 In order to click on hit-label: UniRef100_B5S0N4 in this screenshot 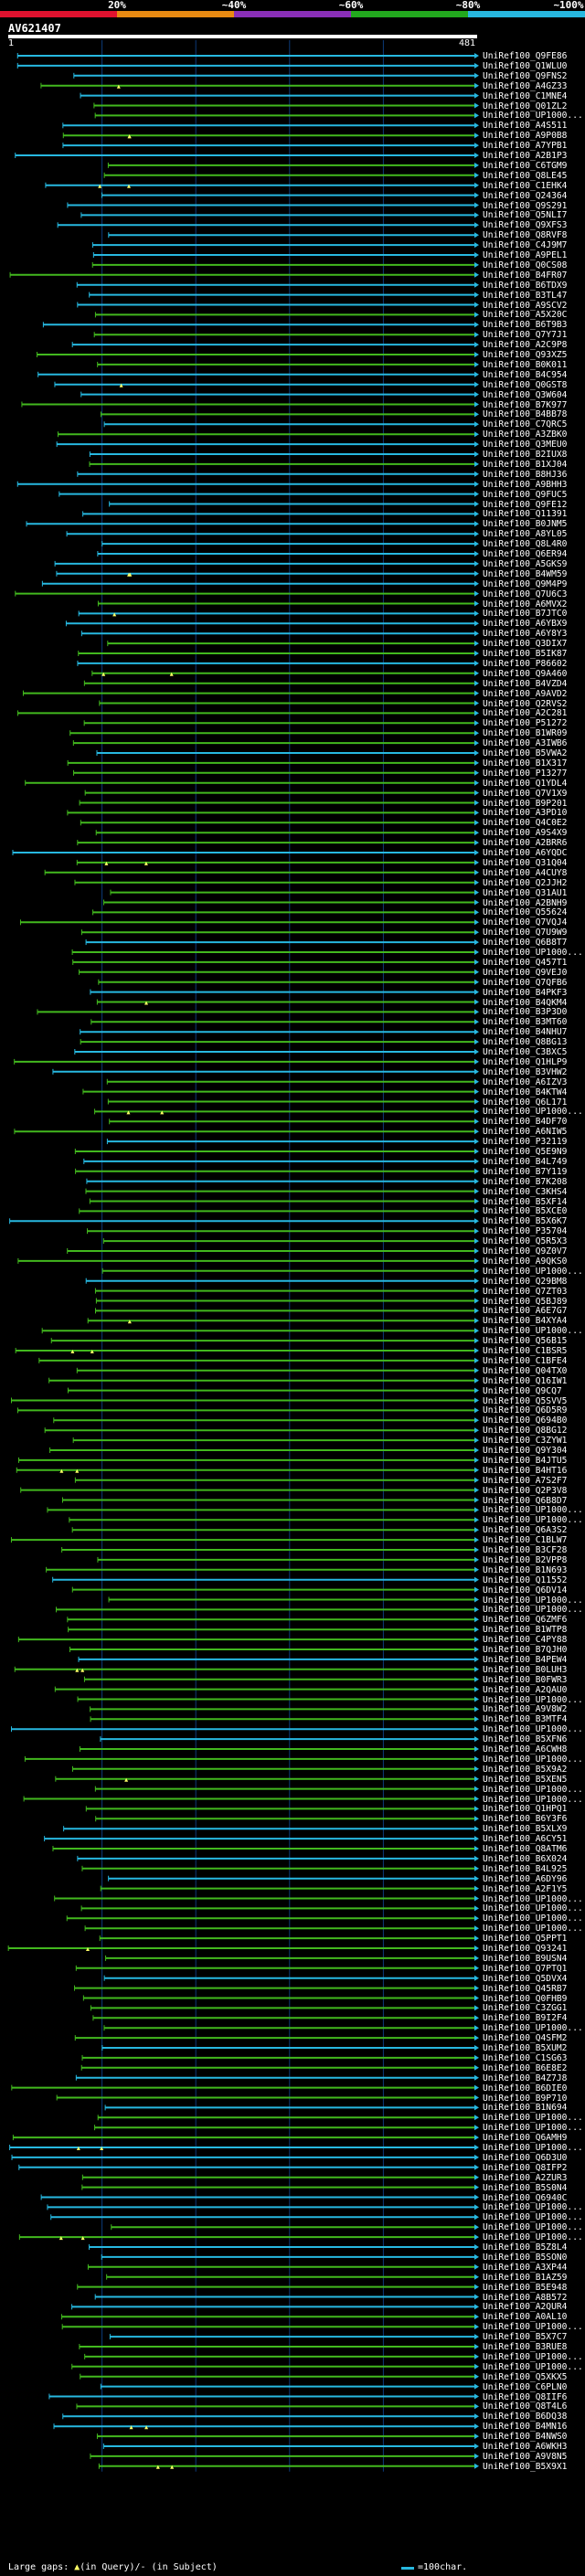, I will do `click(525, 2187)`.